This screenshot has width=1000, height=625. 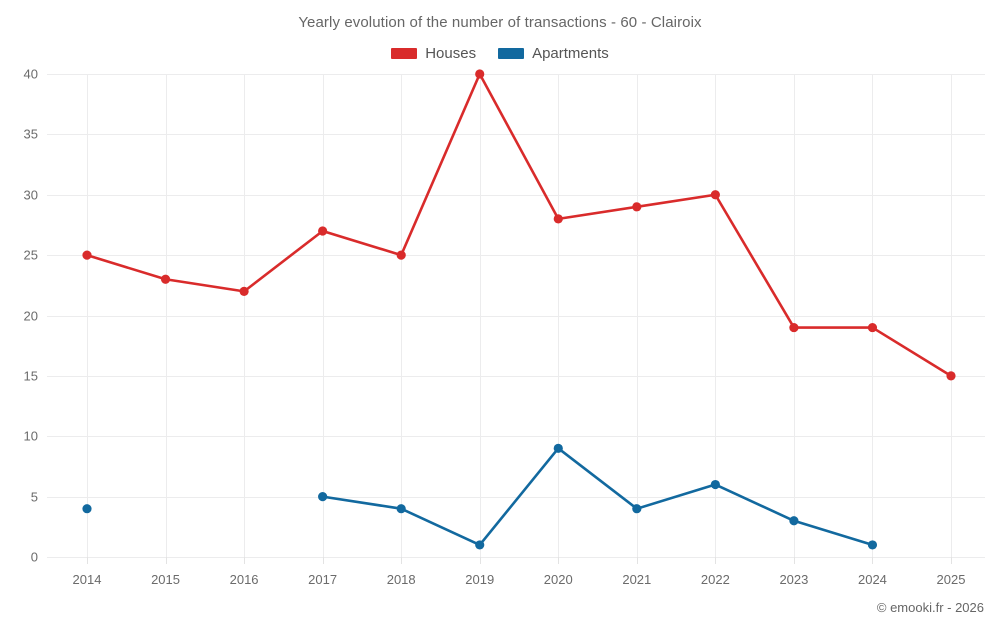 What do you see at coordinates (794, 327) in the screenshot?
I see `data-point-houses-2023` at bounding box center [794, 327].